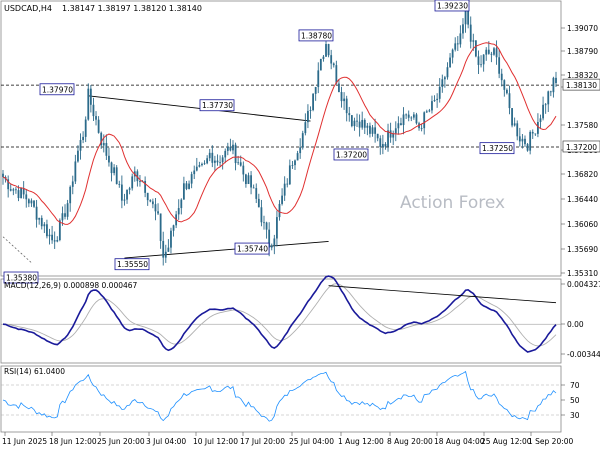 This screenshot has height=450, width=600. I want to click on rsi-line, so click(279, 396).